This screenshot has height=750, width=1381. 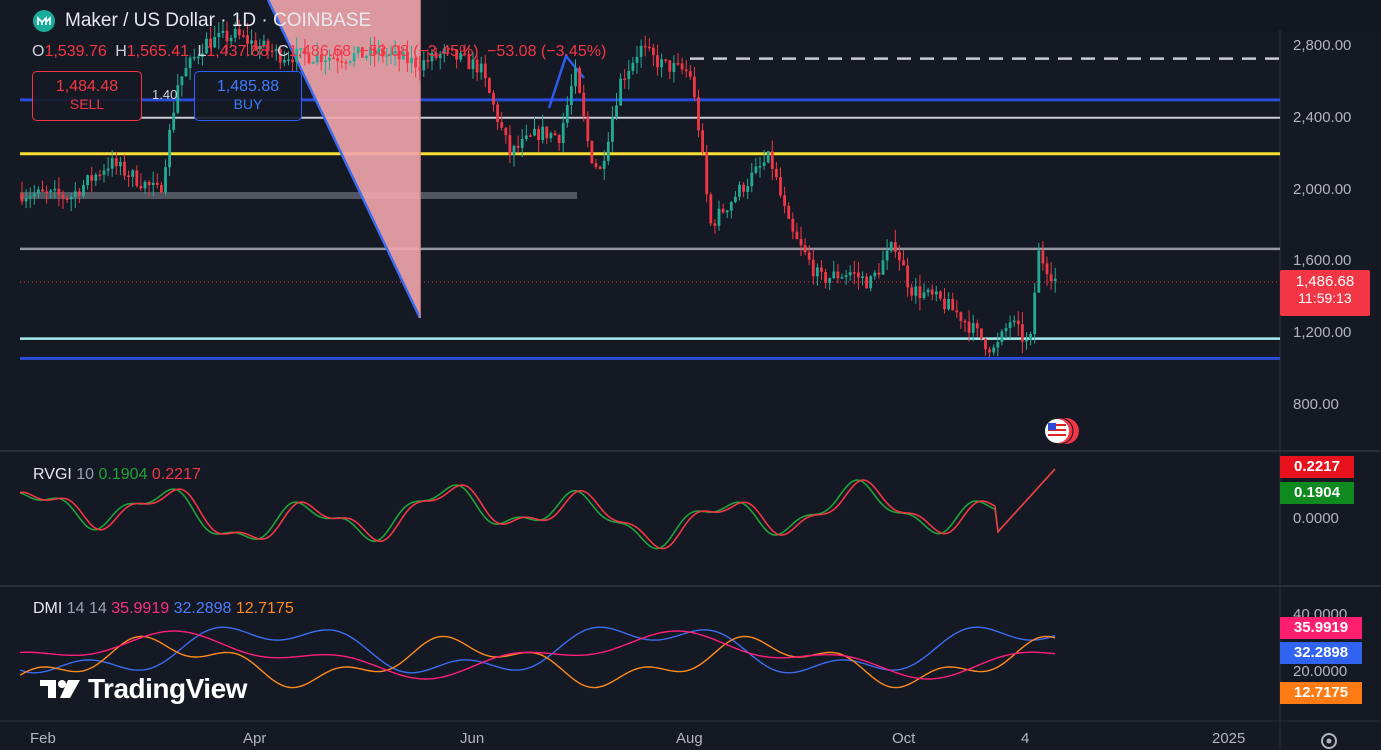 What do you see at coordinates (123, 474) in the screenshot?
I see `rvgi-value-1: 0.1904` at bounding box center [123, 474].